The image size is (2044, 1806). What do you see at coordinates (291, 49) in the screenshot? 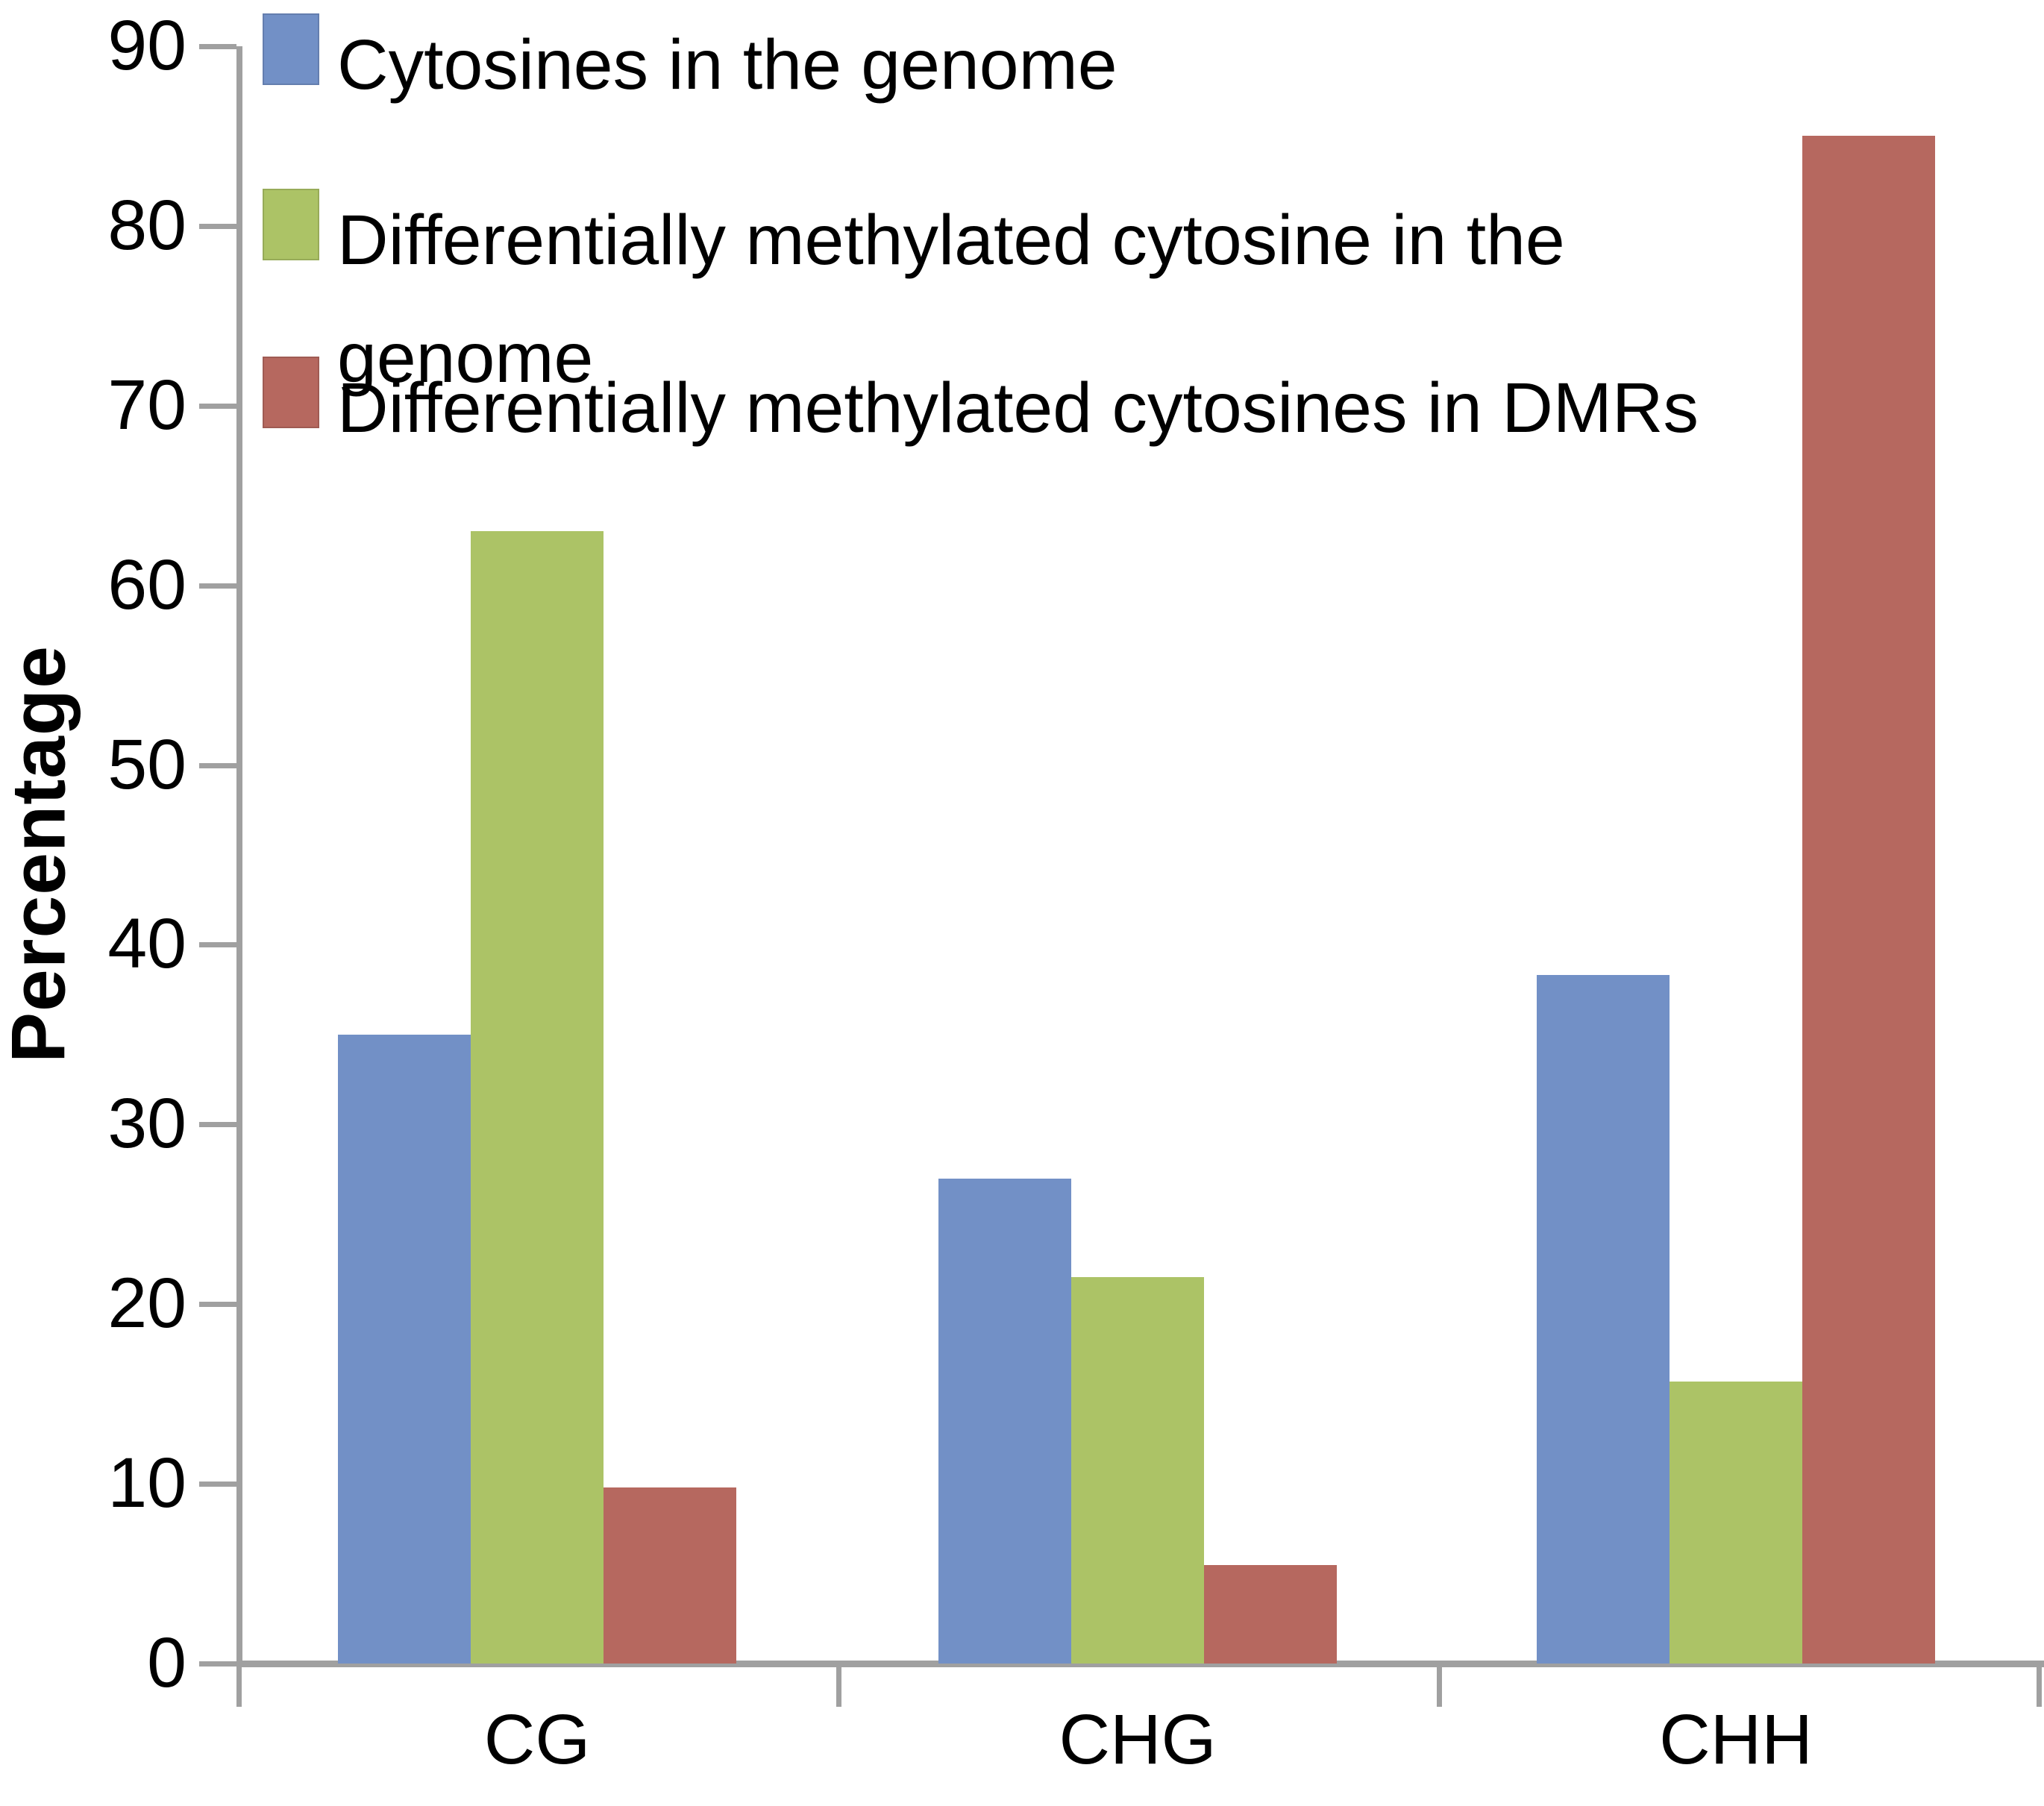
I see `legend-swatch-series1` at bounding box center [291, 49].